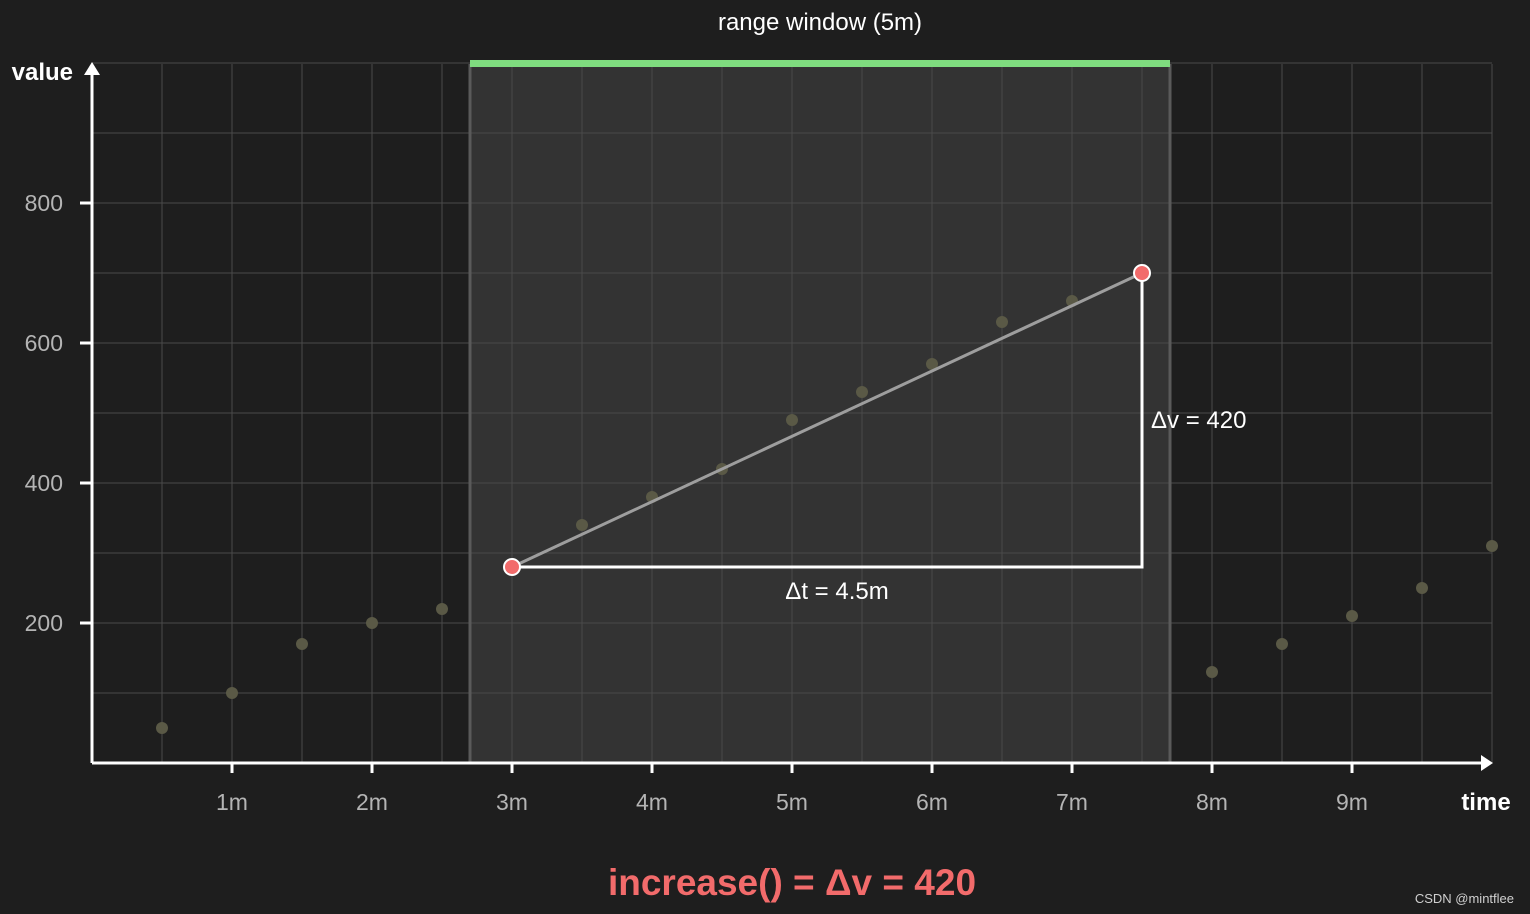 This screenshot has width=1530, height=914. Describe the element at coordinates (44, 483) in the screenshot. I see `y-tick-label: 400` at that location.